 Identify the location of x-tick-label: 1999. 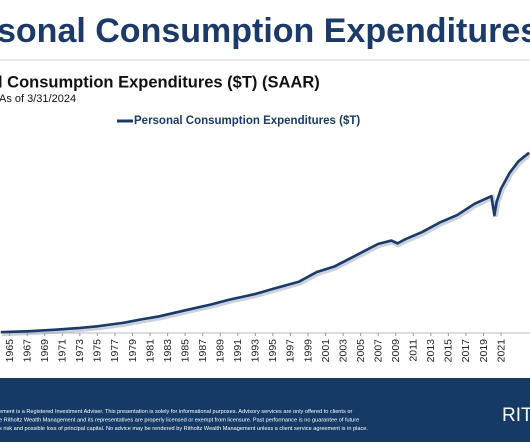
(308, 351).